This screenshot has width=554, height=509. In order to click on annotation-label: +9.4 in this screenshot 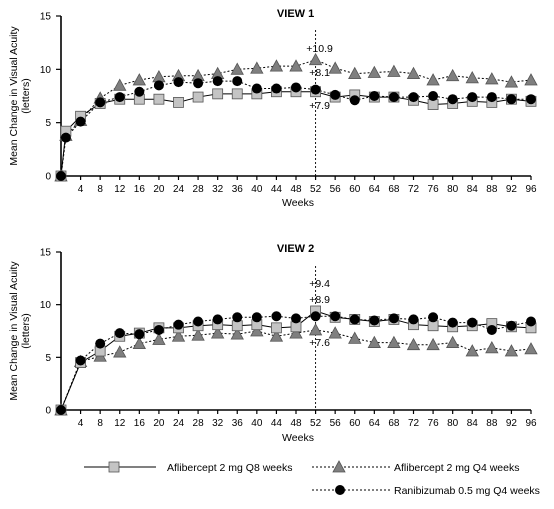, I will do `click(319, 284)`.